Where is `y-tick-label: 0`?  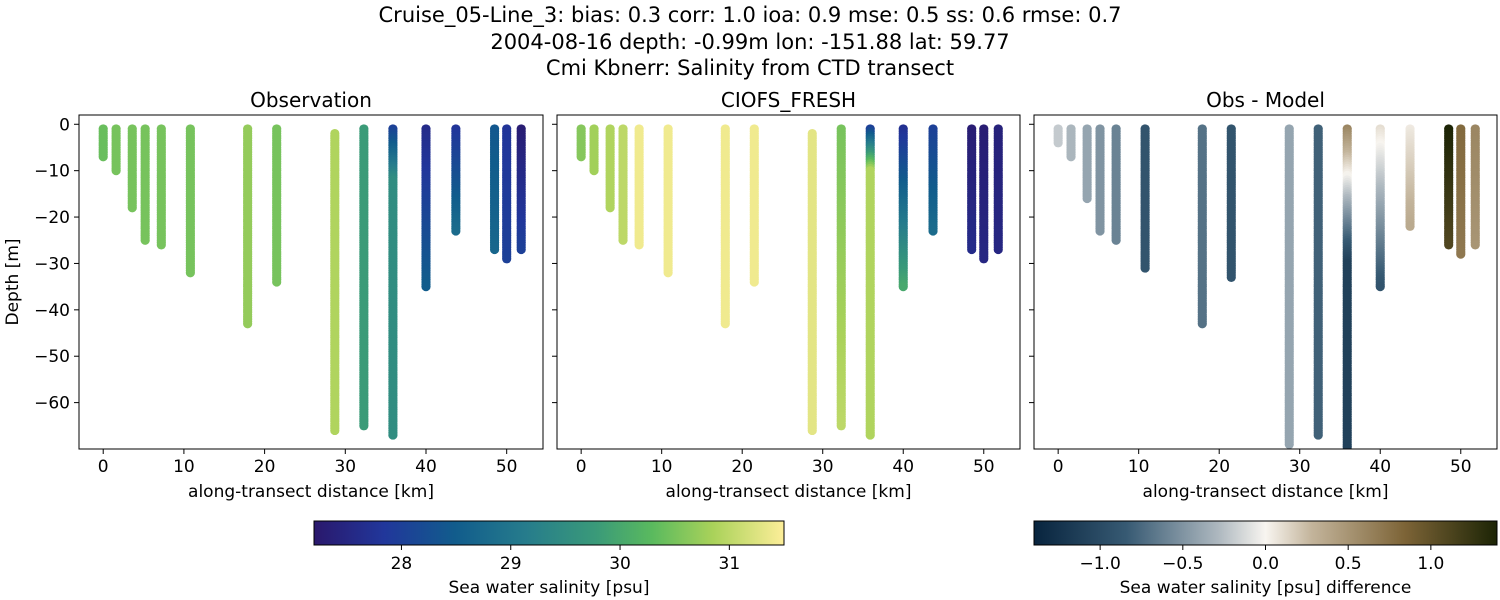
y-tick-label: 0 is located at coordinates (64, 125).